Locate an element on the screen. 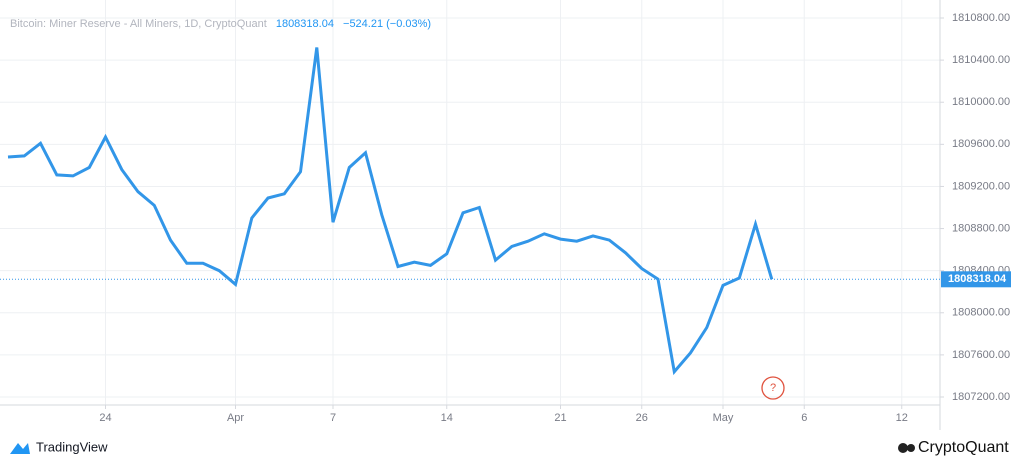 This screenshot has height=465, width=1024. y-tick-label: 1807200.00 is located at coordinates (981, 397).